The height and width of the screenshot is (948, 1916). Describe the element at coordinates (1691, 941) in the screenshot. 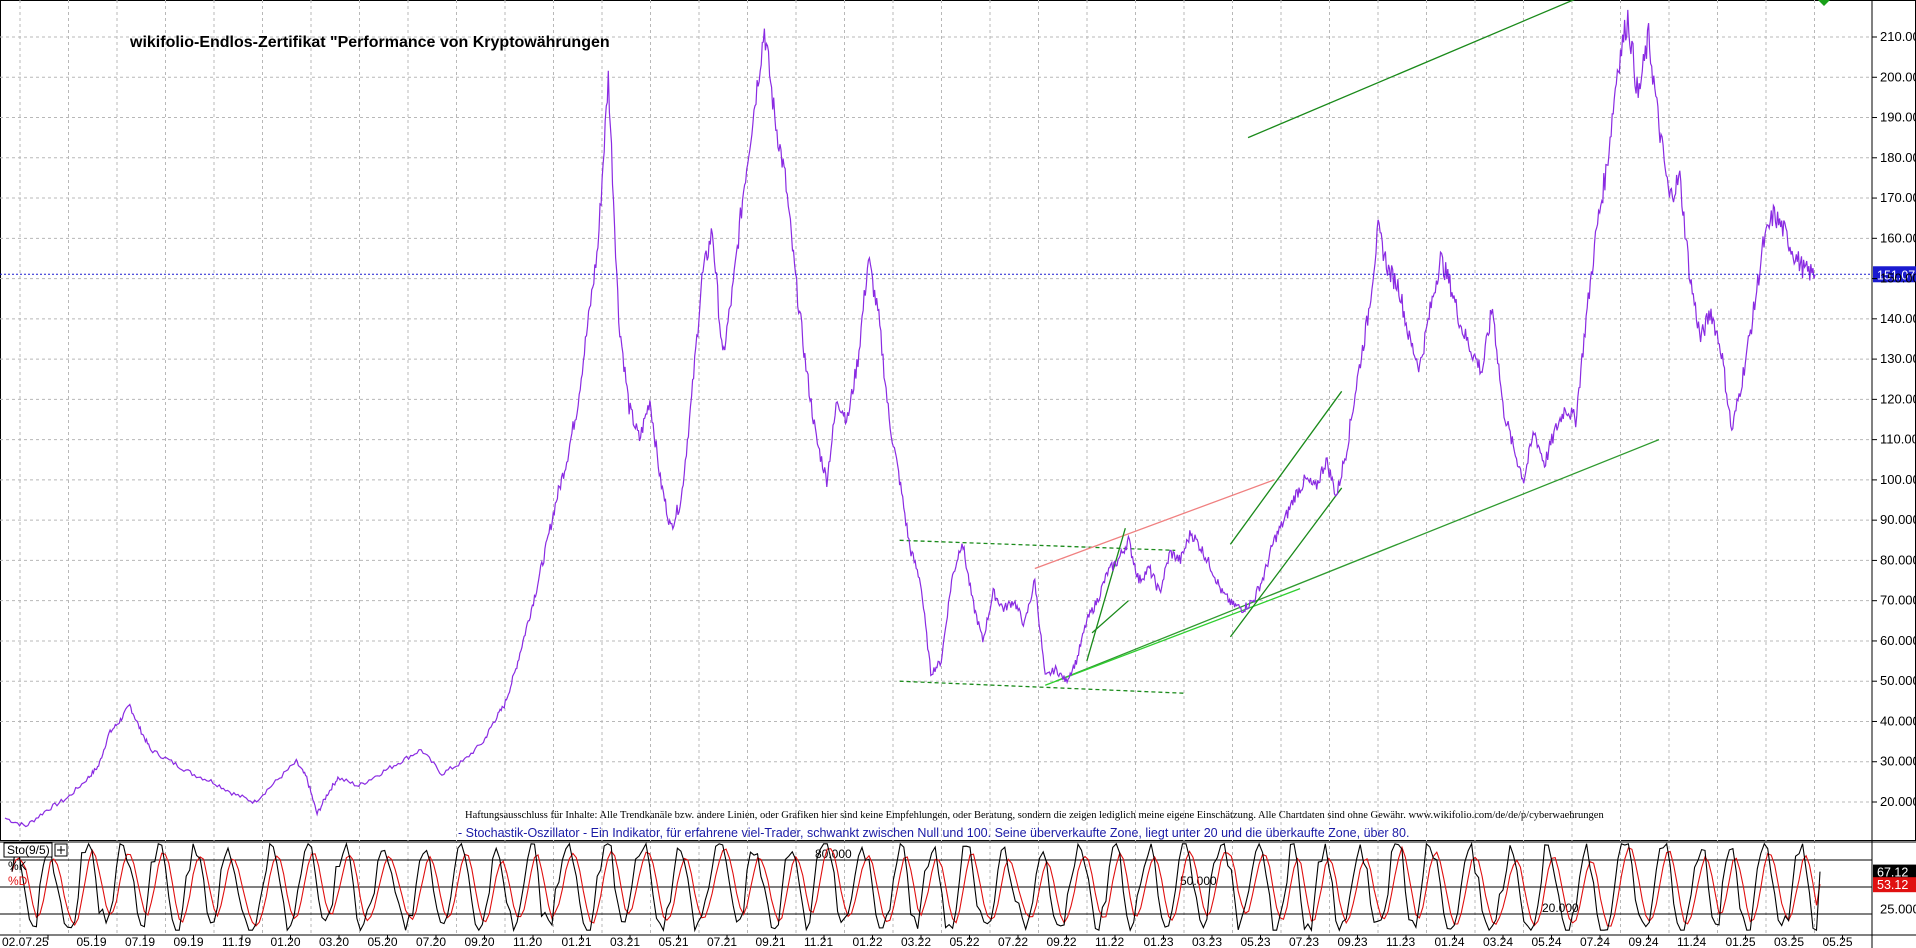

I see `x-tick-label: 11.24` at that location.